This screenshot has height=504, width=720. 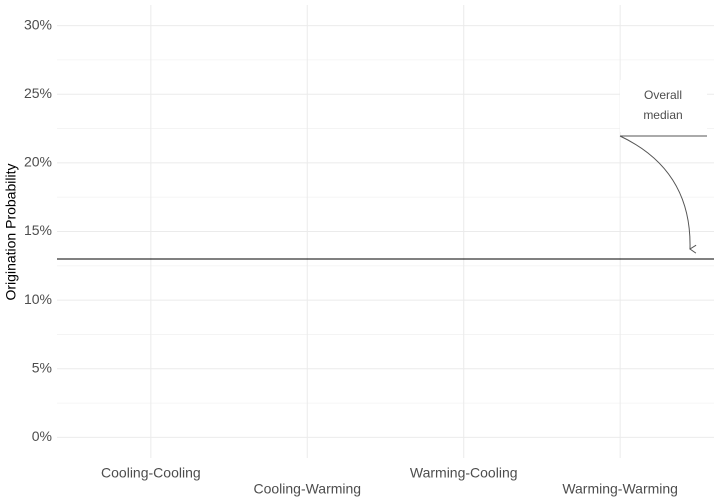 What do you see at coordinates (38, 230) in the screenshot?
I see `y-tick-label: 15%` at bounding box center [38, 230].